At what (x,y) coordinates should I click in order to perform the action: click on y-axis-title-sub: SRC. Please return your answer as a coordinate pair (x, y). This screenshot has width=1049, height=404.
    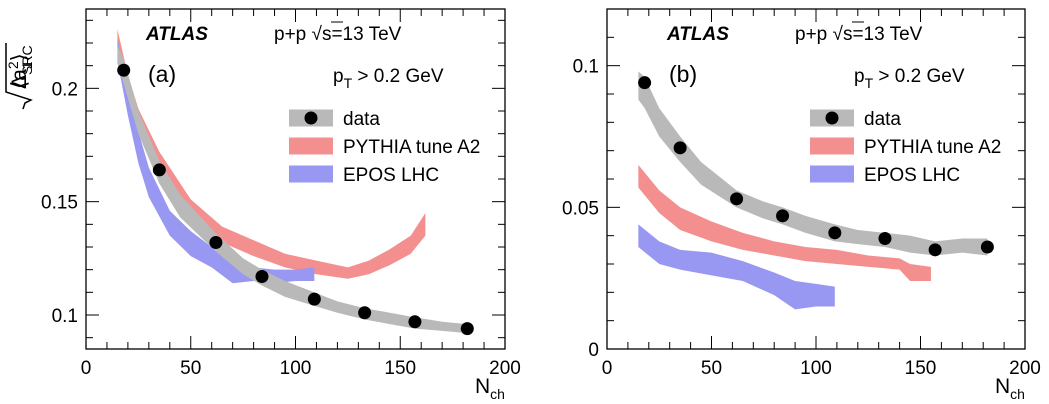
    Looking at the image, I should click on (27, 60).